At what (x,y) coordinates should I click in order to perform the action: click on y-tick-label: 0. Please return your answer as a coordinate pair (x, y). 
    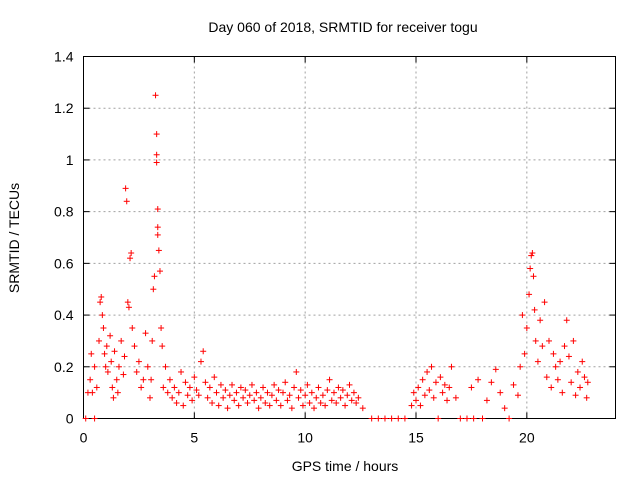
    Looking at the image, I should click on (70, 419).